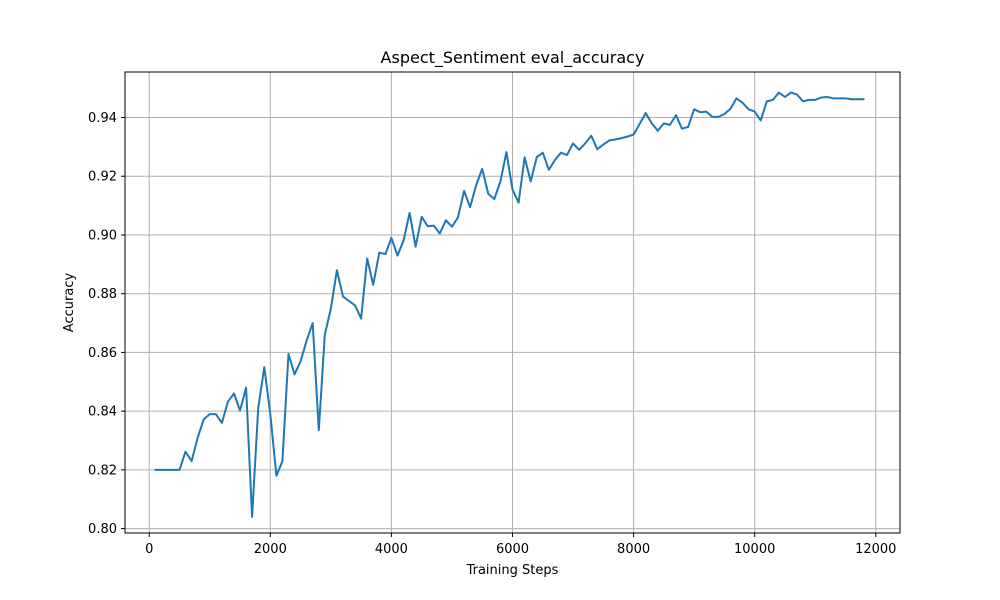  Describe the element at coordinates (69, 303) in the screenshot. I see `y-axis-title: Accuracy` at that location.